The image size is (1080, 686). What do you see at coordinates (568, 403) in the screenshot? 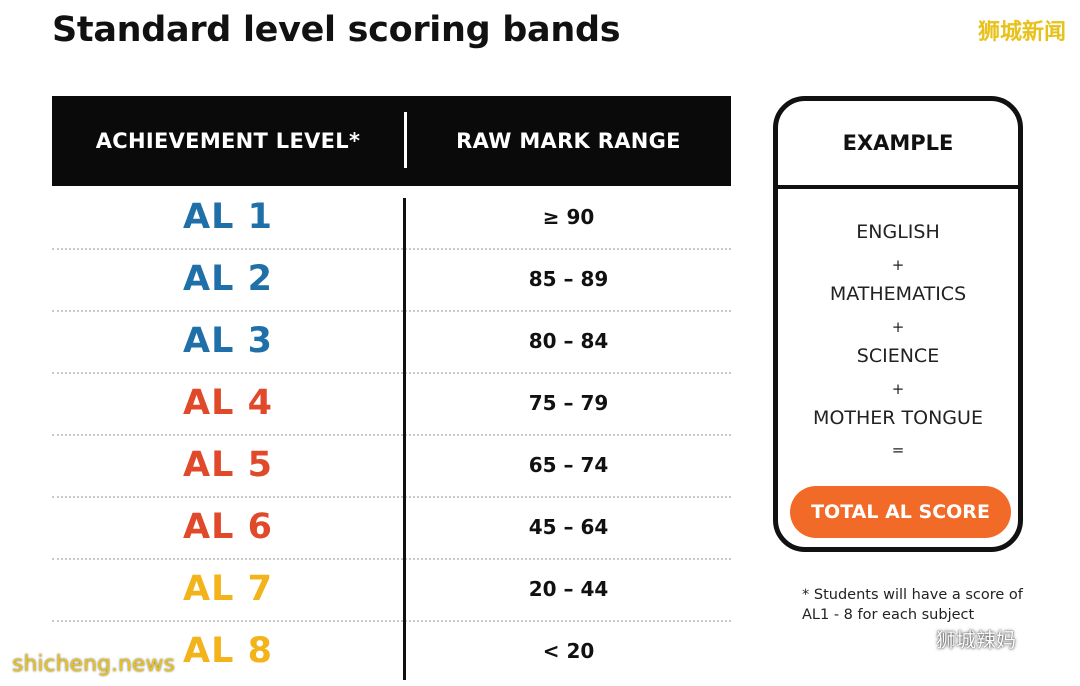
I see `raw-mark-range: 75 – 79` at bounding box center [568, 403].